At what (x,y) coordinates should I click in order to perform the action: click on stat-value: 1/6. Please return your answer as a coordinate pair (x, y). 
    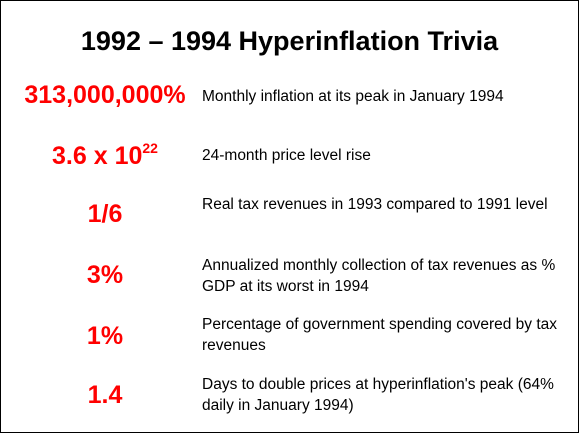
    Looking at the image, I should click on (105, 214).